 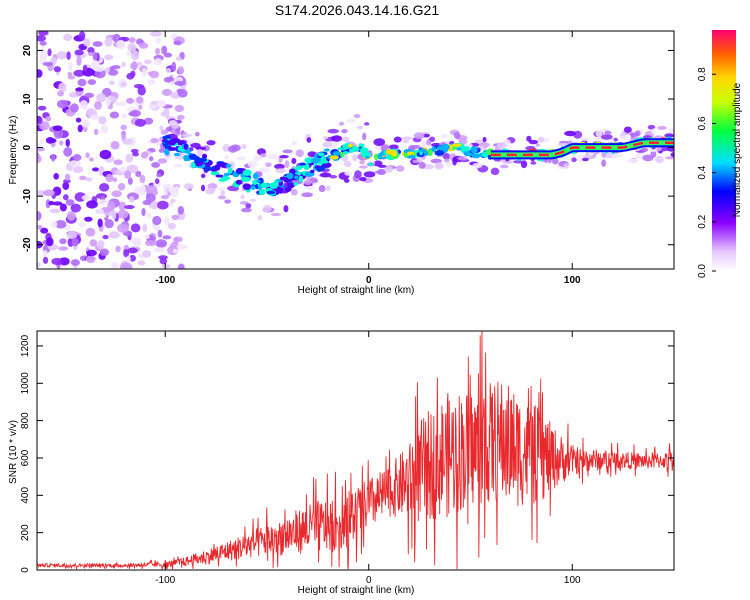 I want to click on colorbar-tick-label: 0.0, so click(x=702, y=271).